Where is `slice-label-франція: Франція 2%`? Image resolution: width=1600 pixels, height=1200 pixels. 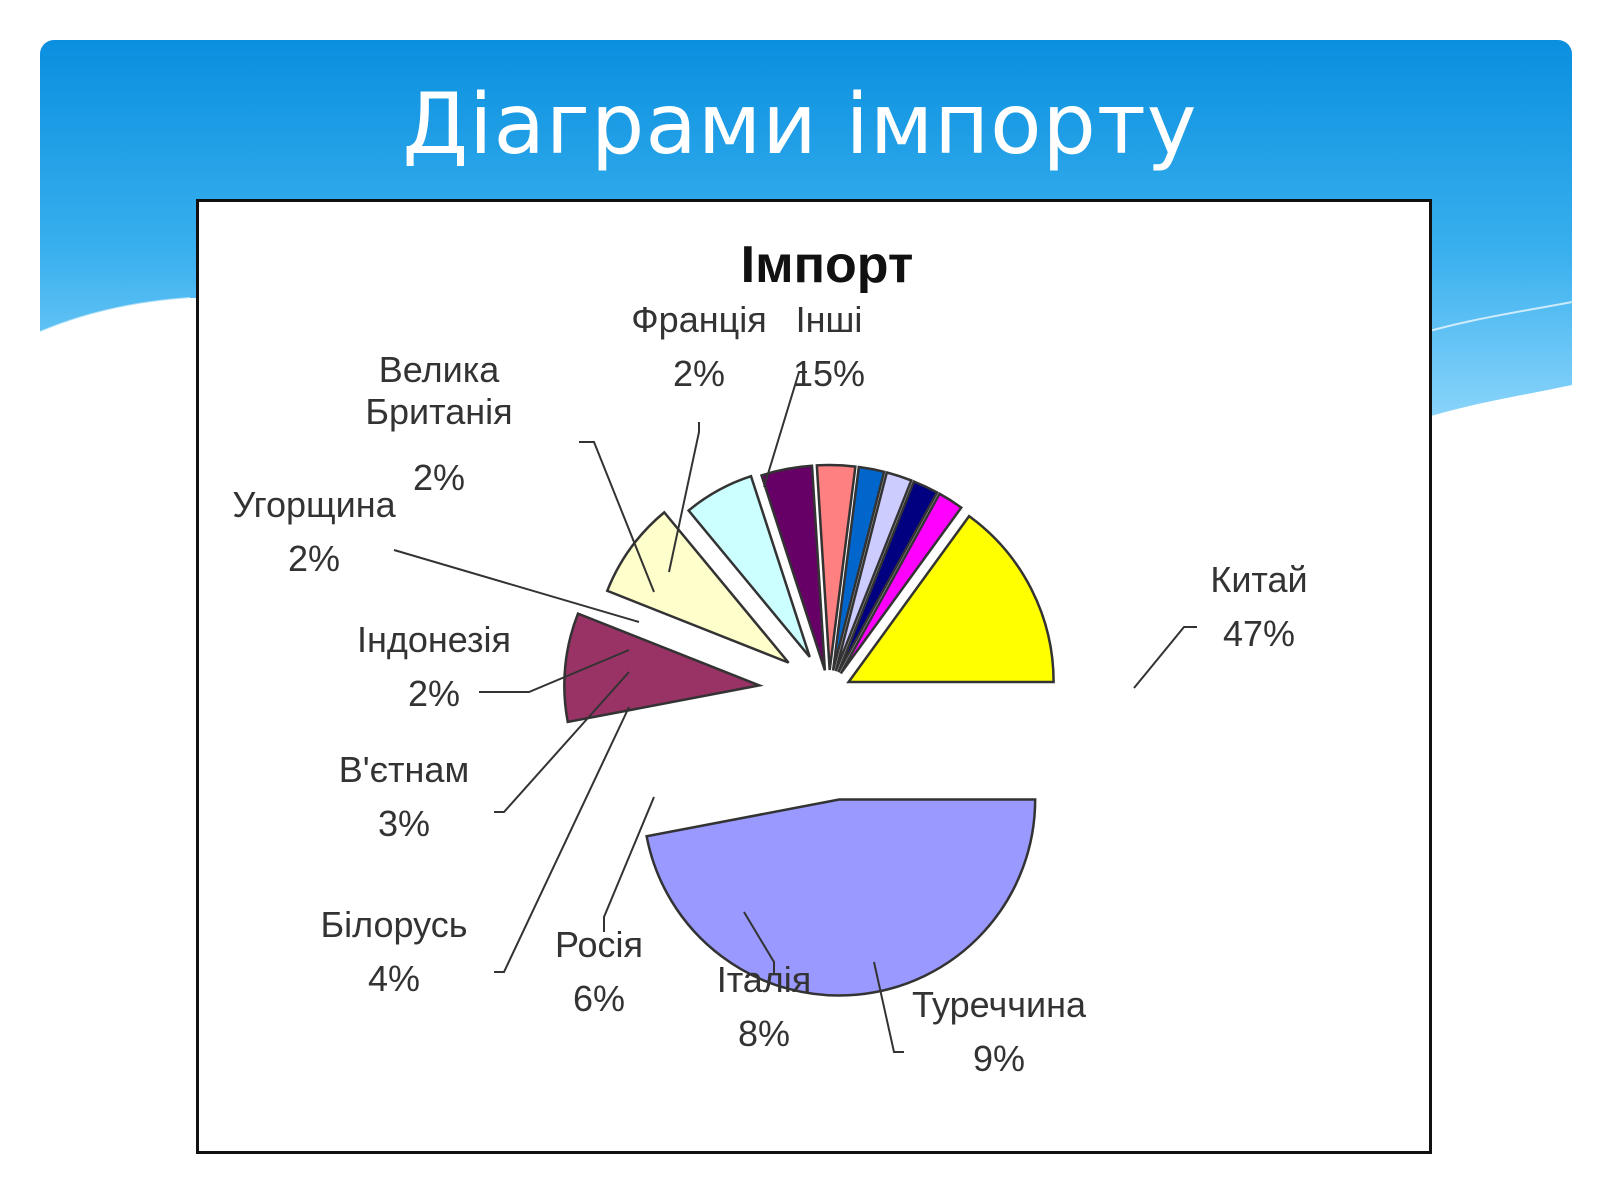
slice-label-франція: Франція 2% is located at coordinates (698, 346).